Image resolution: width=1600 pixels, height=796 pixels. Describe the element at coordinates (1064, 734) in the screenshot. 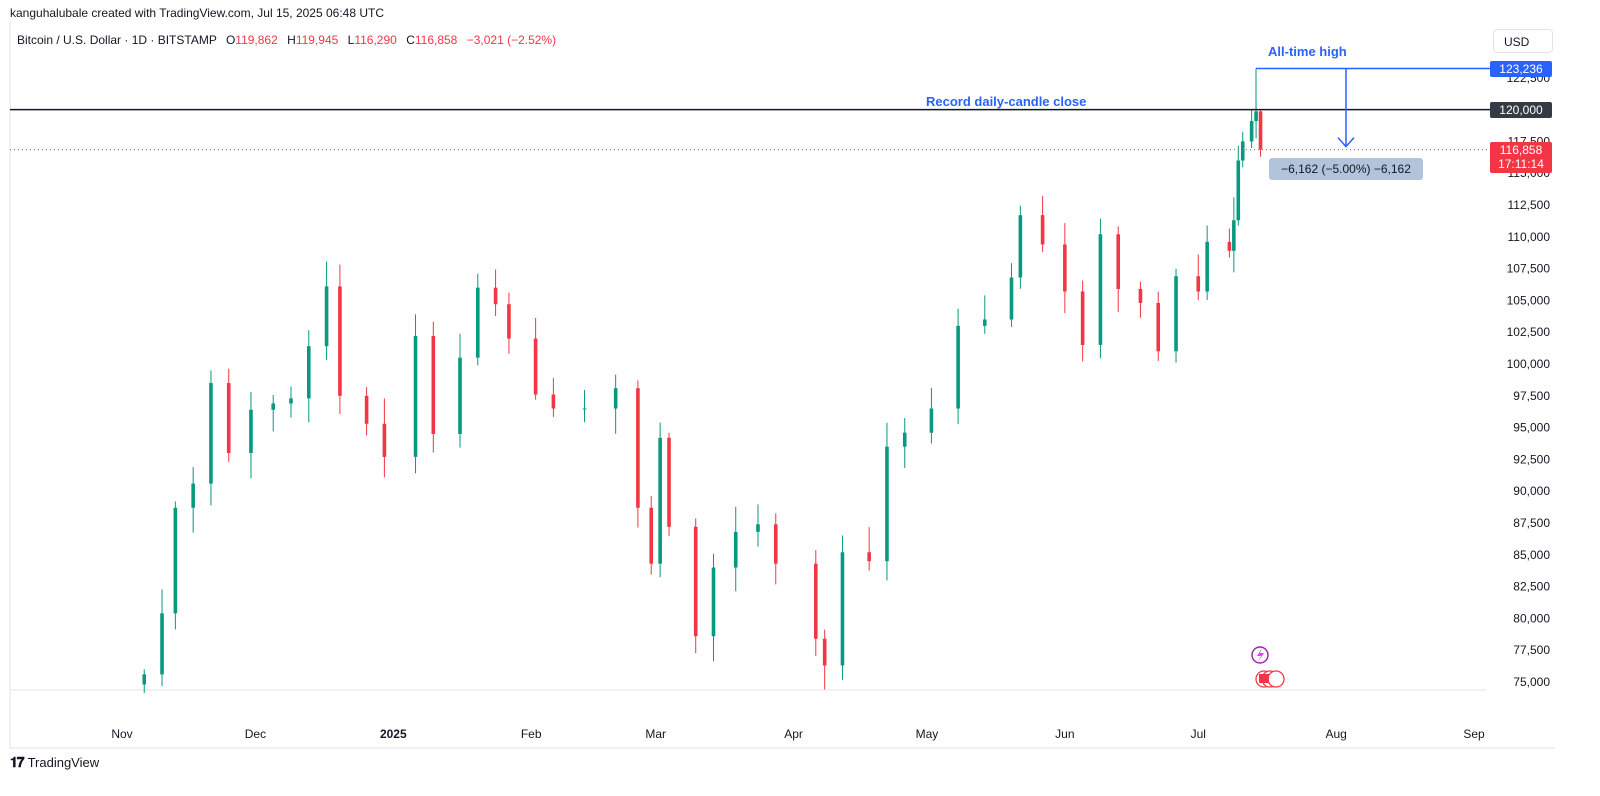

I see `x-tick-label: Jun` at that location.